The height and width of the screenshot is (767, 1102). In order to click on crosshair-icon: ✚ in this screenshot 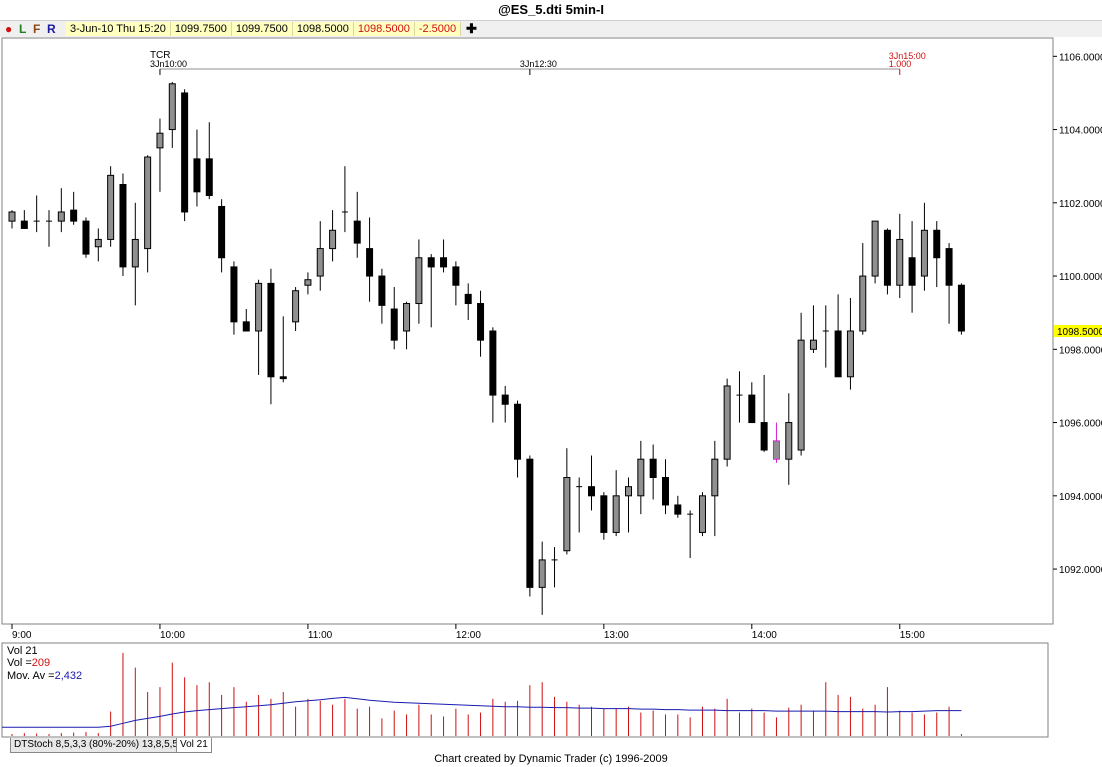, I will do `click(471, 28)`.